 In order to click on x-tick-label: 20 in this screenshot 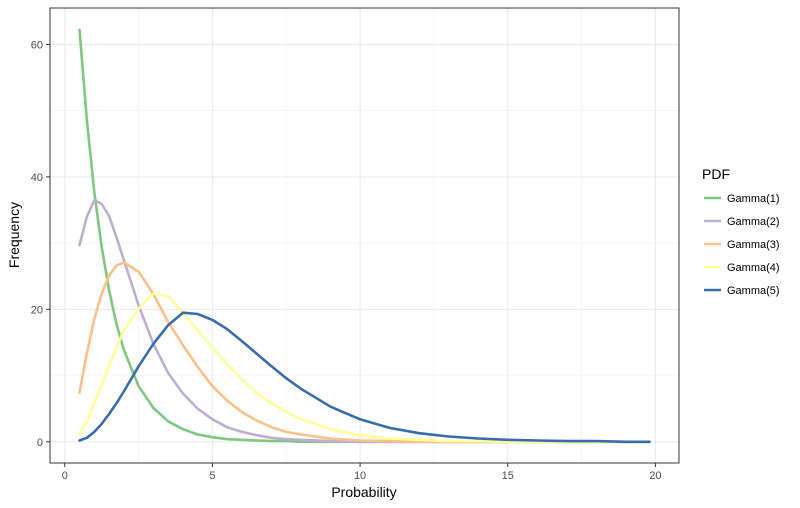, I will do `click(655, 476)`.